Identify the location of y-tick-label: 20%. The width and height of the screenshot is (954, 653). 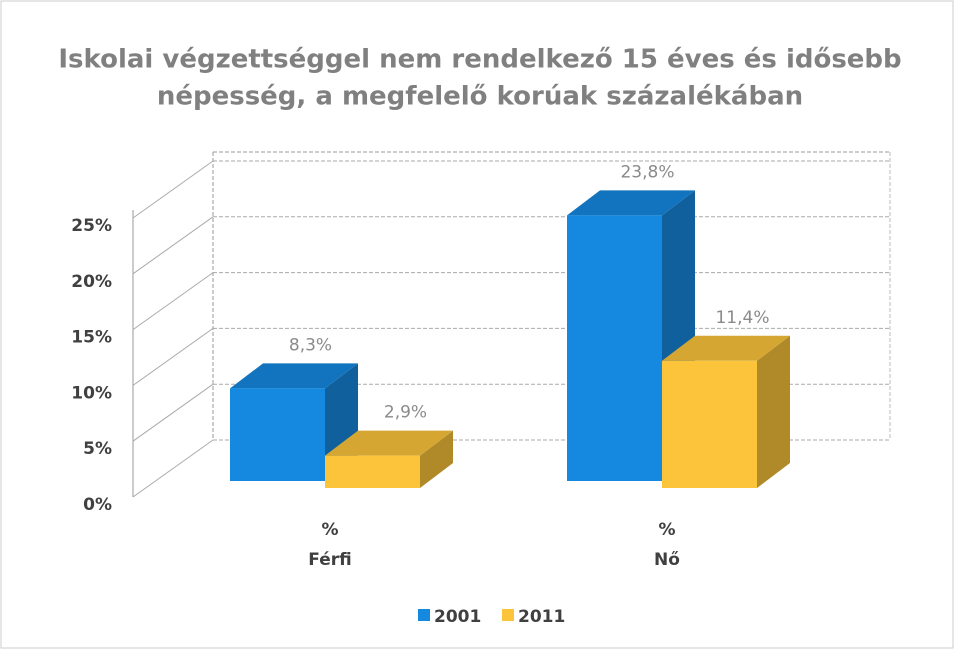
(91, 282).